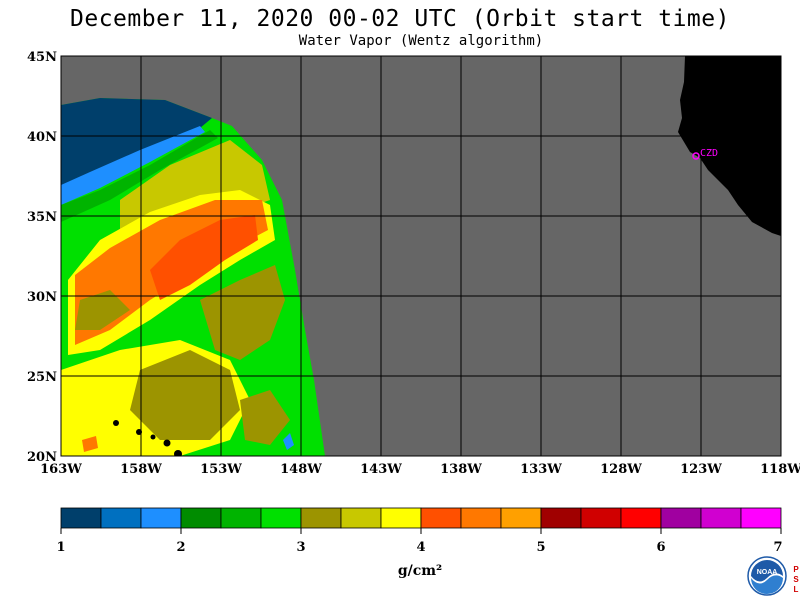 The image size is (800, 602). I want to click on noaa-logo-text: NOAA, so click(767, 572).